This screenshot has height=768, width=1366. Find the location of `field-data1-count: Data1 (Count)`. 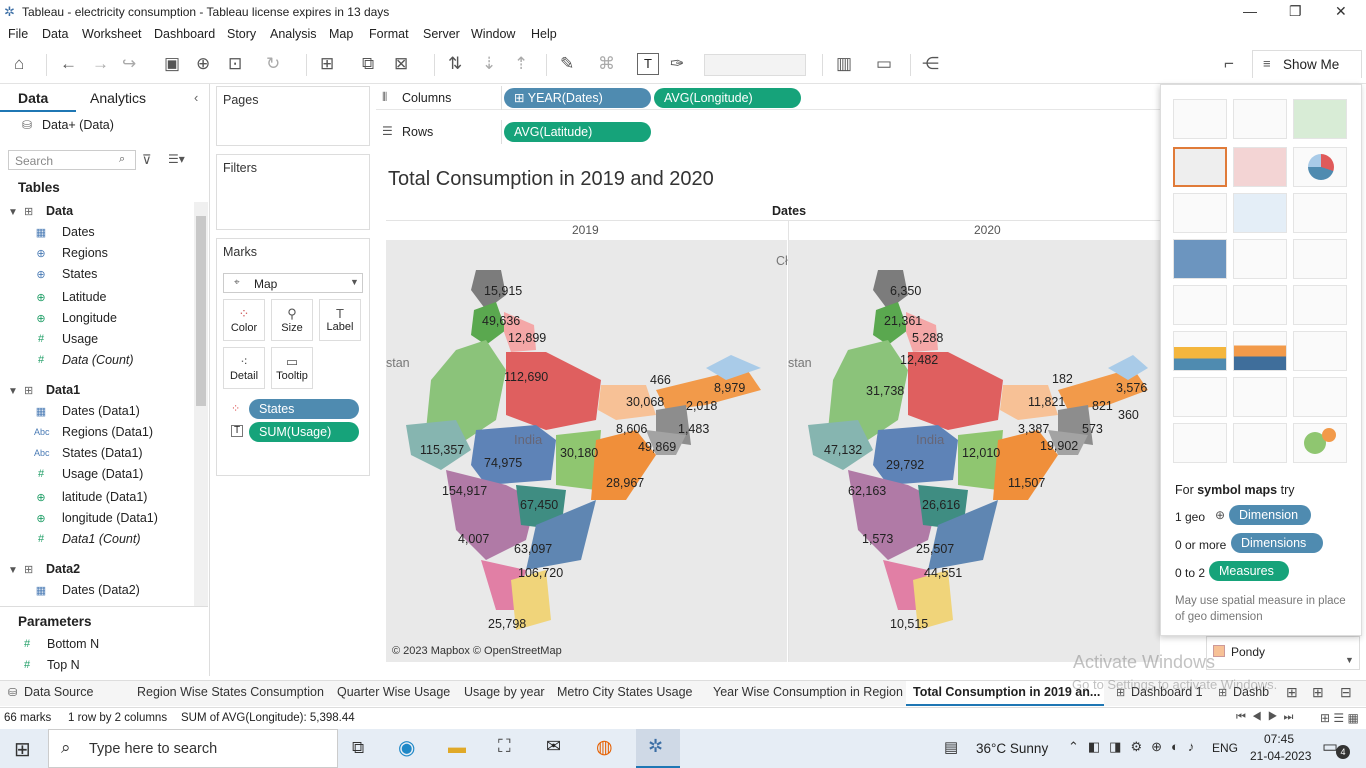

field-data1-count: Data1 (Count) is located at coordinates (101, 539).